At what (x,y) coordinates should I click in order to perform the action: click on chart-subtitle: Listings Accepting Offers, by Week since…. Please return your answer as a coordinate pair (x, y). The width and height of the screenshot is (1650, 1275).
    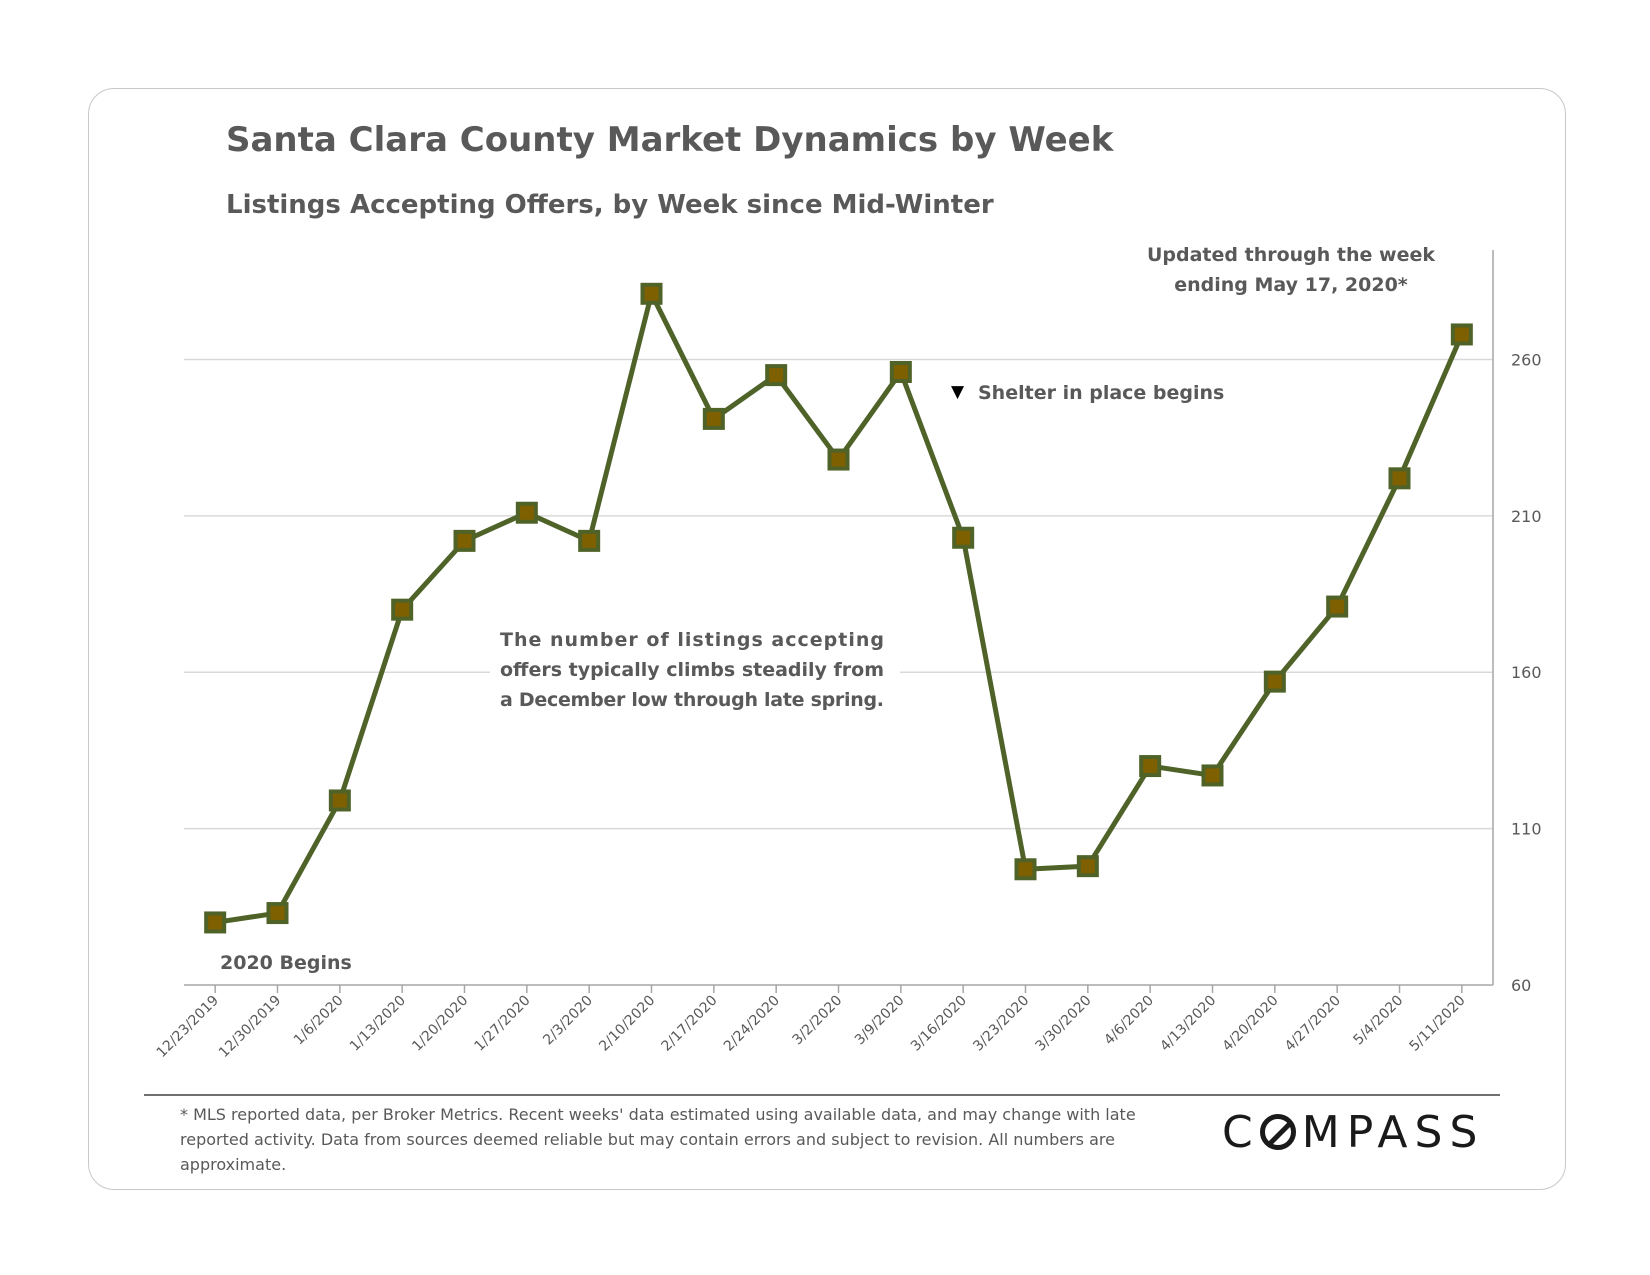
    Looking at the image, I should click on (610, 205).